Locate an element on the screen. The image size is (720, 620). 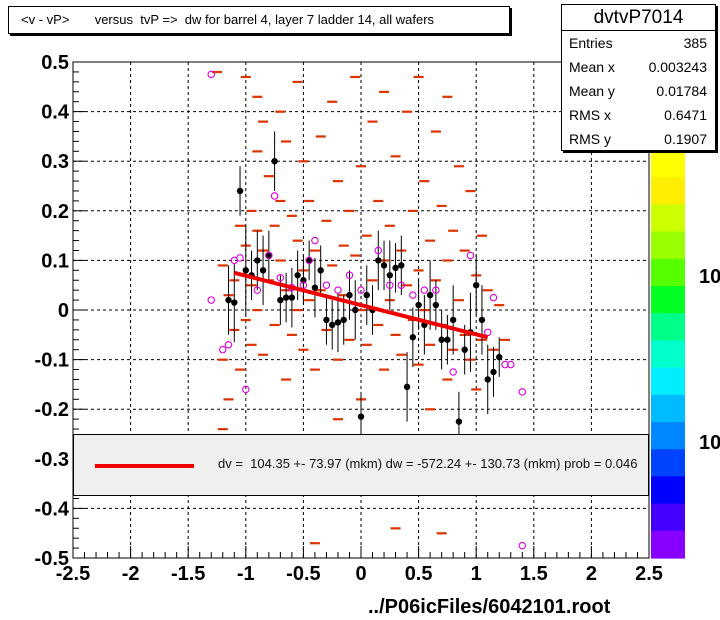
stats-name: dvtvP7014 is located at coordinates (638, 18).